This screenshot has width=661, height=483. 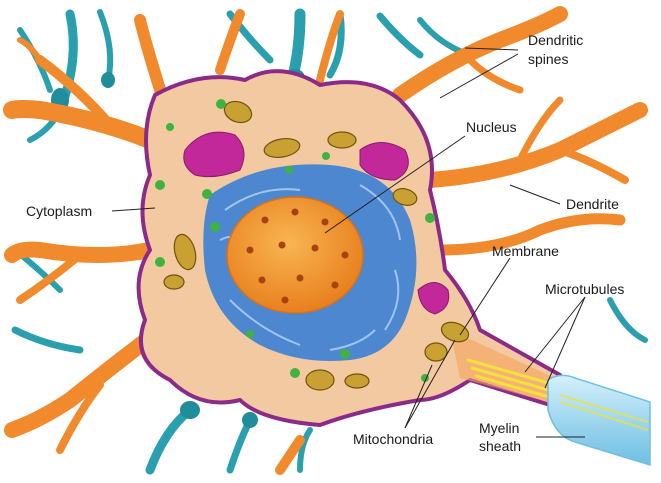 I want to click on label-dendritic-spines-line2: spines, so click(x=548, y=59).